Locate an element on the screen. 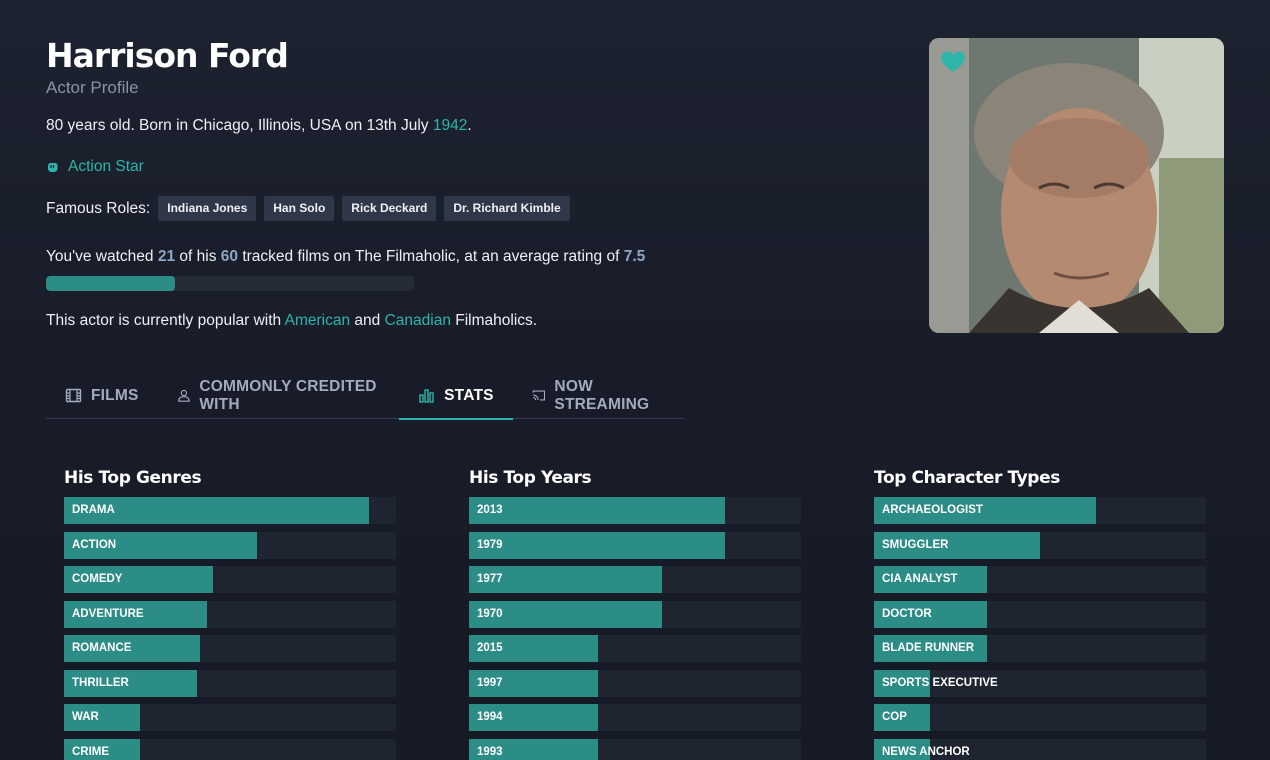 This screenshot has width=1270, height=760. stat-bar-row: ARCHAEOLOGIST is located at coordinates (1040, 510).